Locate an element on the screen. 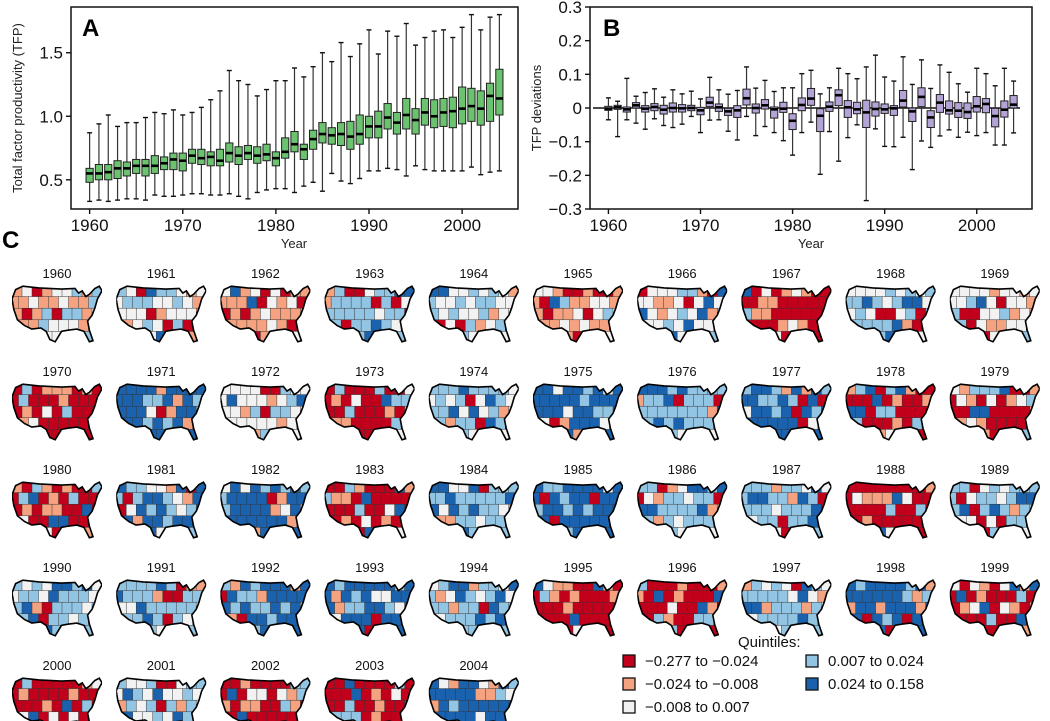  map-1970: 1970 is located at coordinates (57, 402).